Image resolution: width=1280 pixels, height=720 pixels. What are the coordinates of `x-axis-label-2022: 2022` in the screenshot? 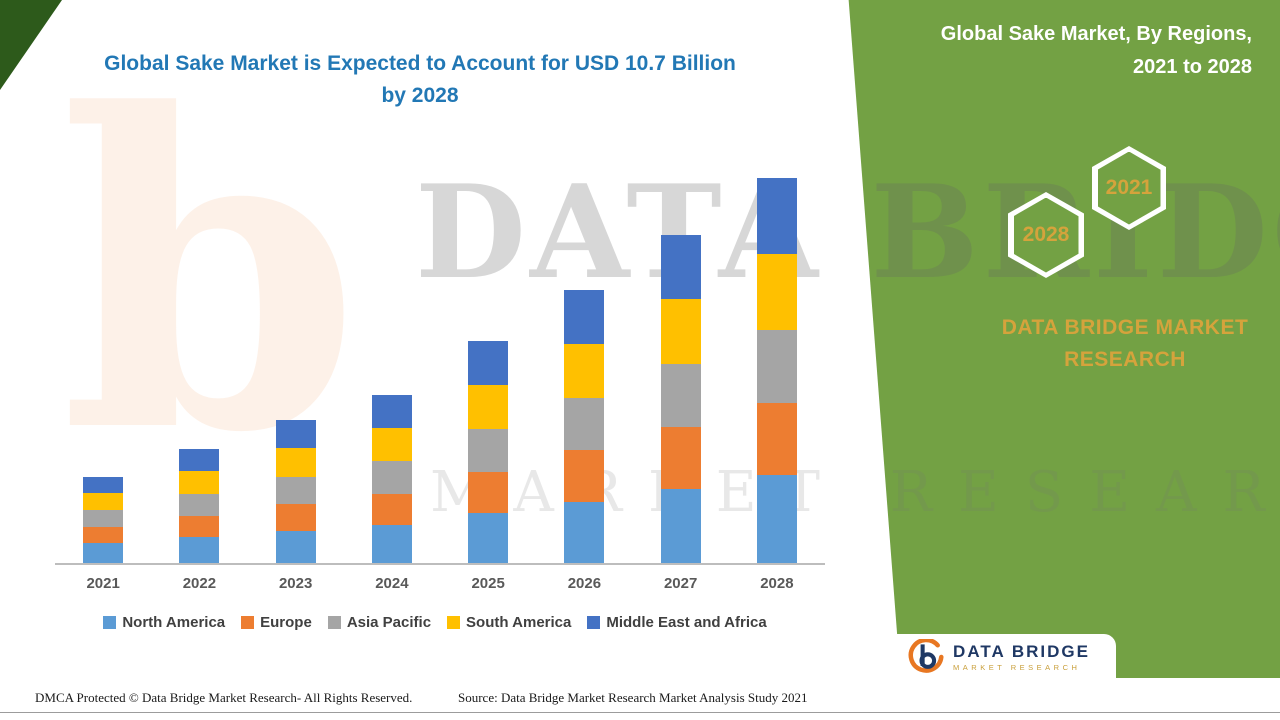 It's located at (199, 583).